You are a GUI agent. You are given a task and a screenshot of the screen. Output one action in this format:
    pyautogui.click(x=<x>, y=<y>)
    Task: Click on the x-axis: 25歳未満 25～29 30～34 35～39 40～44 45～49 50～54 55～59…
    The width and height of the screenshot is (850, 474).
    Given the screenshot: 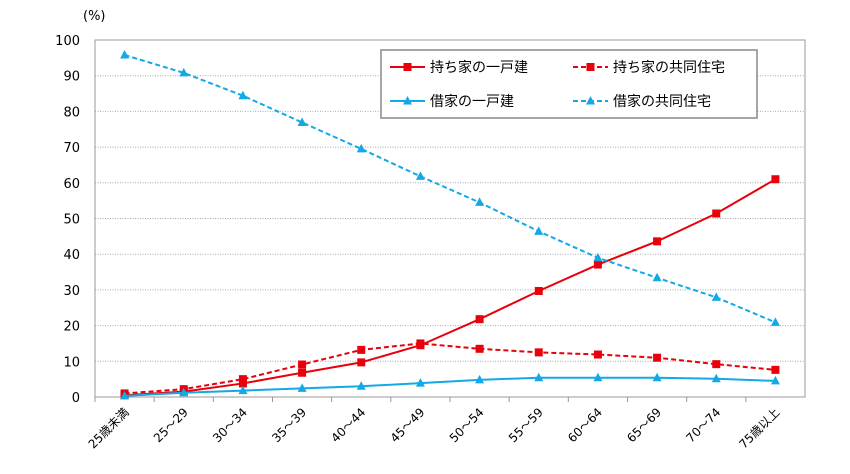 What is the action you would take?
    pyautogui.click(x=434, y=424)
    